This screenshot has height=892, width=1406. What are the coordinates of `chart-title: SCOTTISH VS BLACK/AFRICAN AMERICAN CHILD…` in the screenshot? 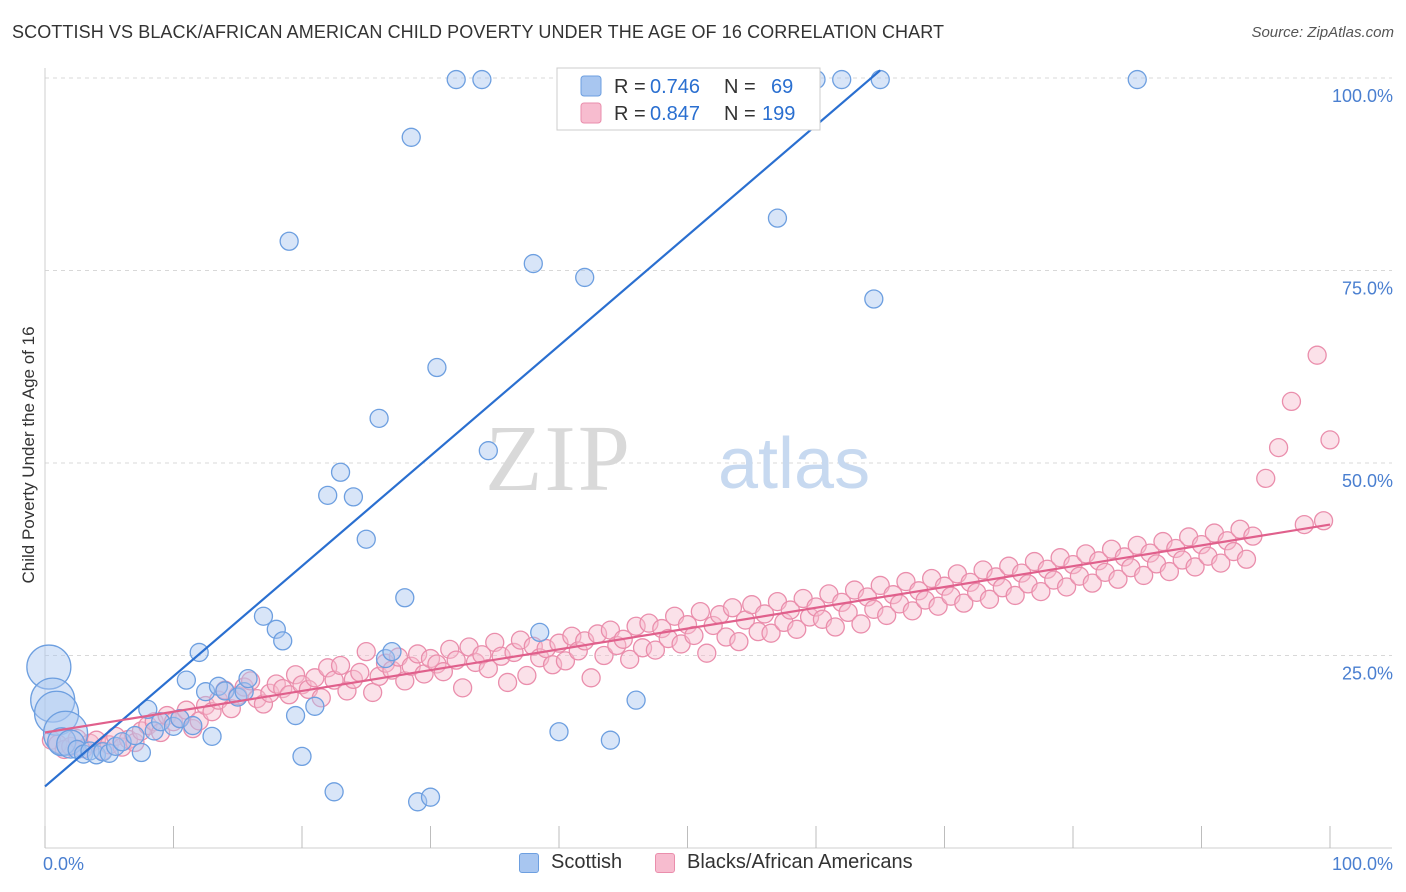 It's located at (478, 32).